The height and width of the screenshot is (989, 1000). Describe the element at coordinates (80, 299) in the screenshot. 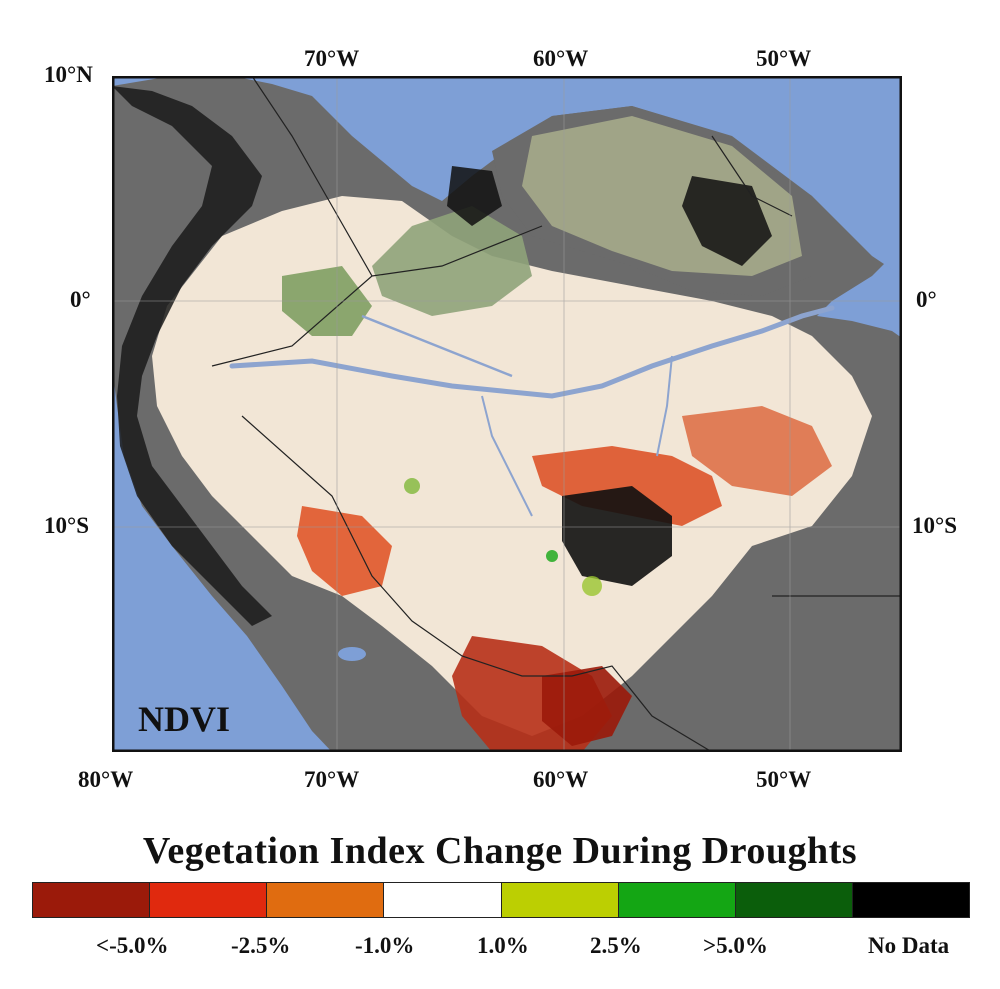

I see `lat-label-left-0: 0°` at that location.